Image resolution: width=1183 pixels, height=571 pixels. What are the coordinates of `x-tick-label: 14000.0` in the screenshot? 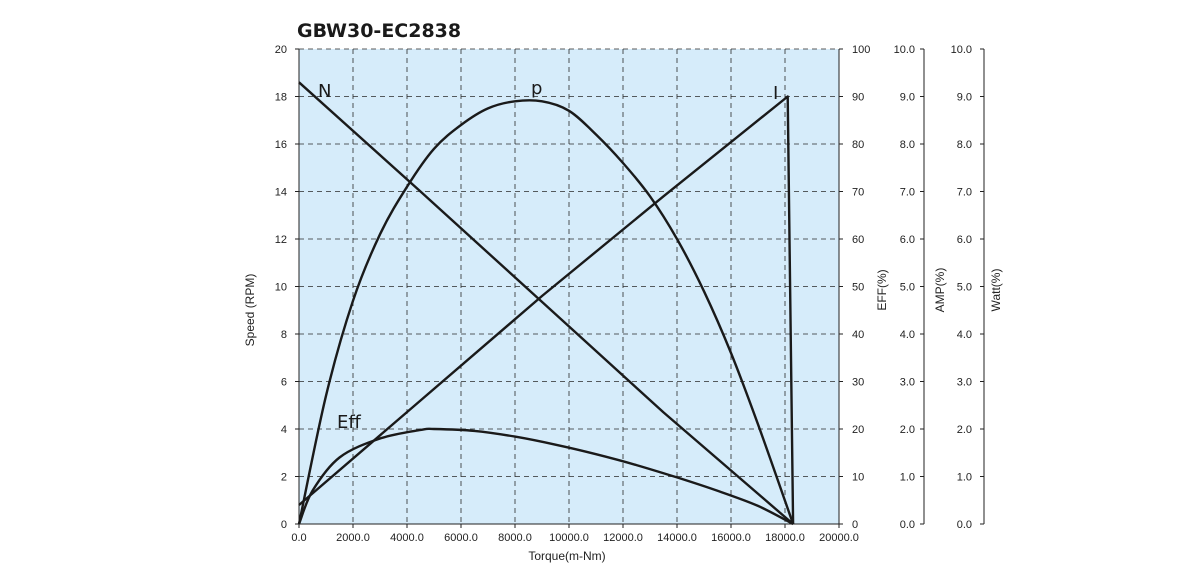 It's located at (677, 538).